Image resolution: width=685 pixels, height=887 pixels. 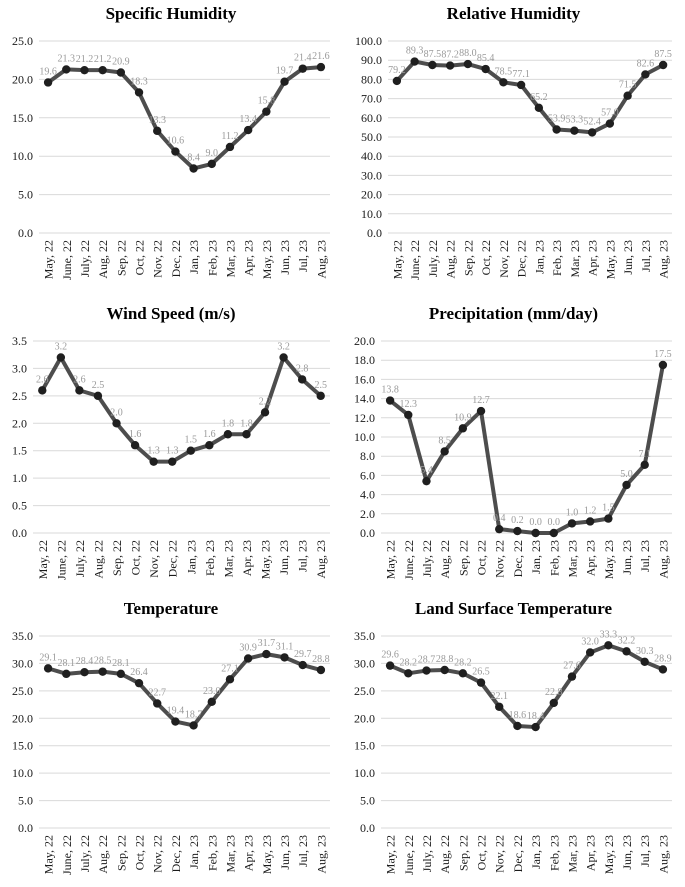 What do you see at coordinates (368, 41) in the screenshot?
I see `y-axis-tick-label: 100.0` at bounding box center [368, 41].